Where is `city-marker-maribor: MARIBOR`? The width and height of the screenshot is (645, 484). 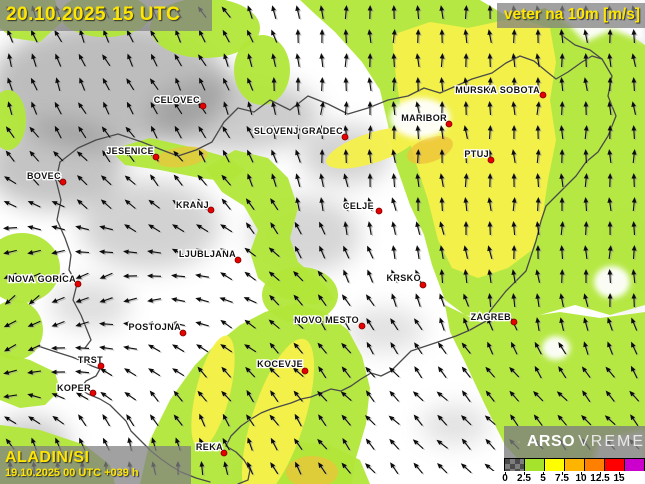
city-marker-maribor: MARIBOR is located at coordinates (426, 120).